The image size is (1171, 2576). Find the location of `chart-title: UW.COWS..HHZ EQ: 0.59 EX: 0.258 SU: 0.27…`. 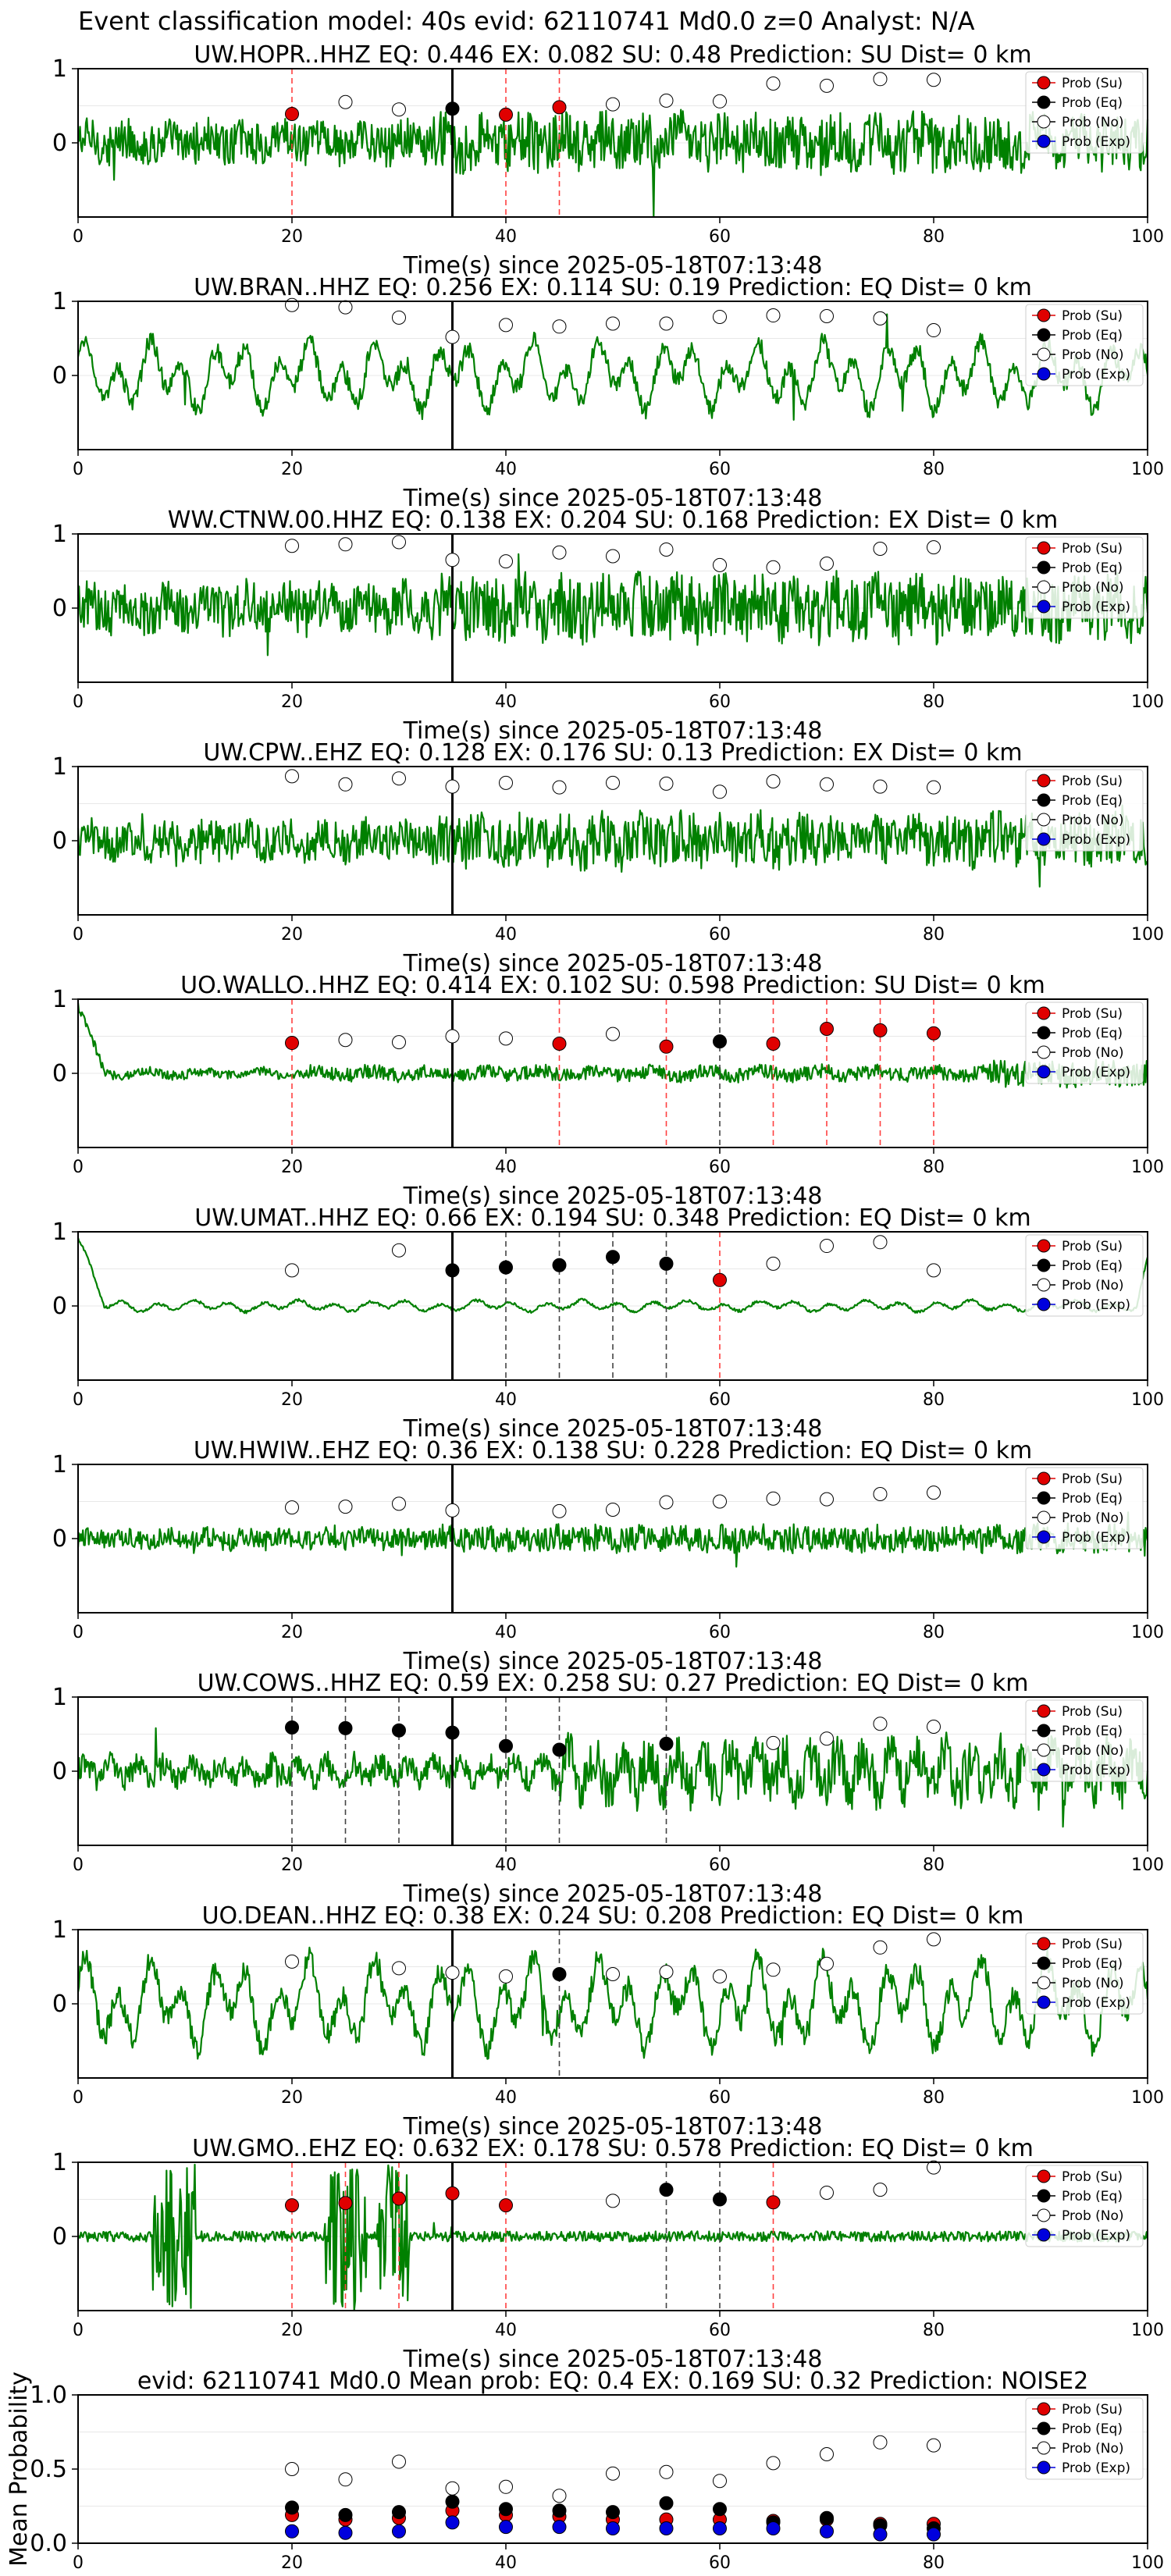

chart-title: UW.COWS..HHZ EQ: 0.59 EX: 0.258 SU: 0.27… is located at coordinates (613, 1683).